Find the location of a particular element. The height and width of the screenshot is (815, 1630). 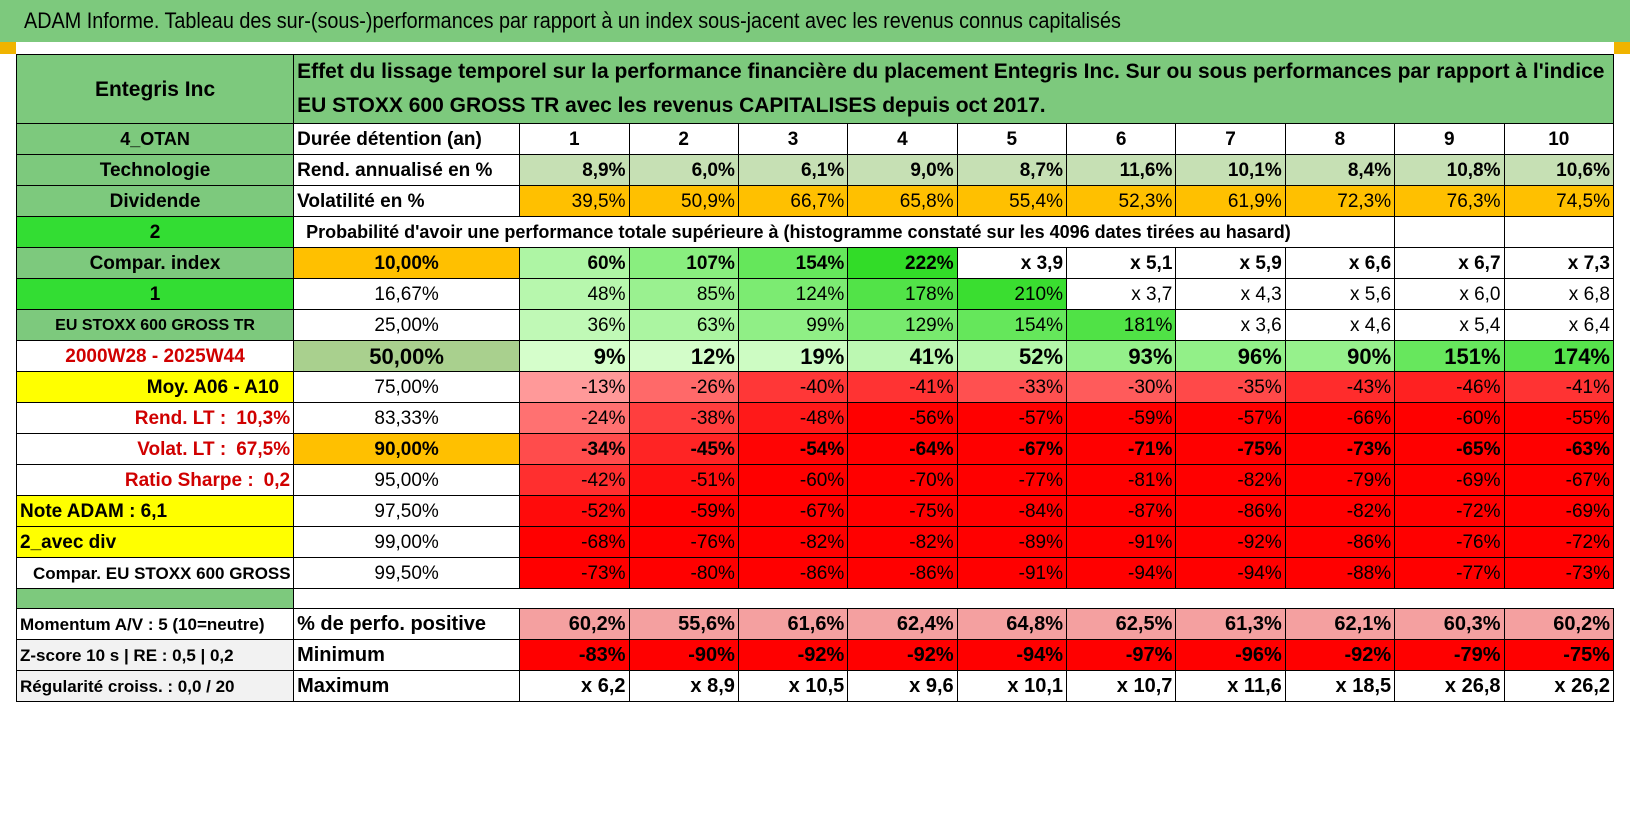

prob-value: 36% is located at coordinates (574, 325).